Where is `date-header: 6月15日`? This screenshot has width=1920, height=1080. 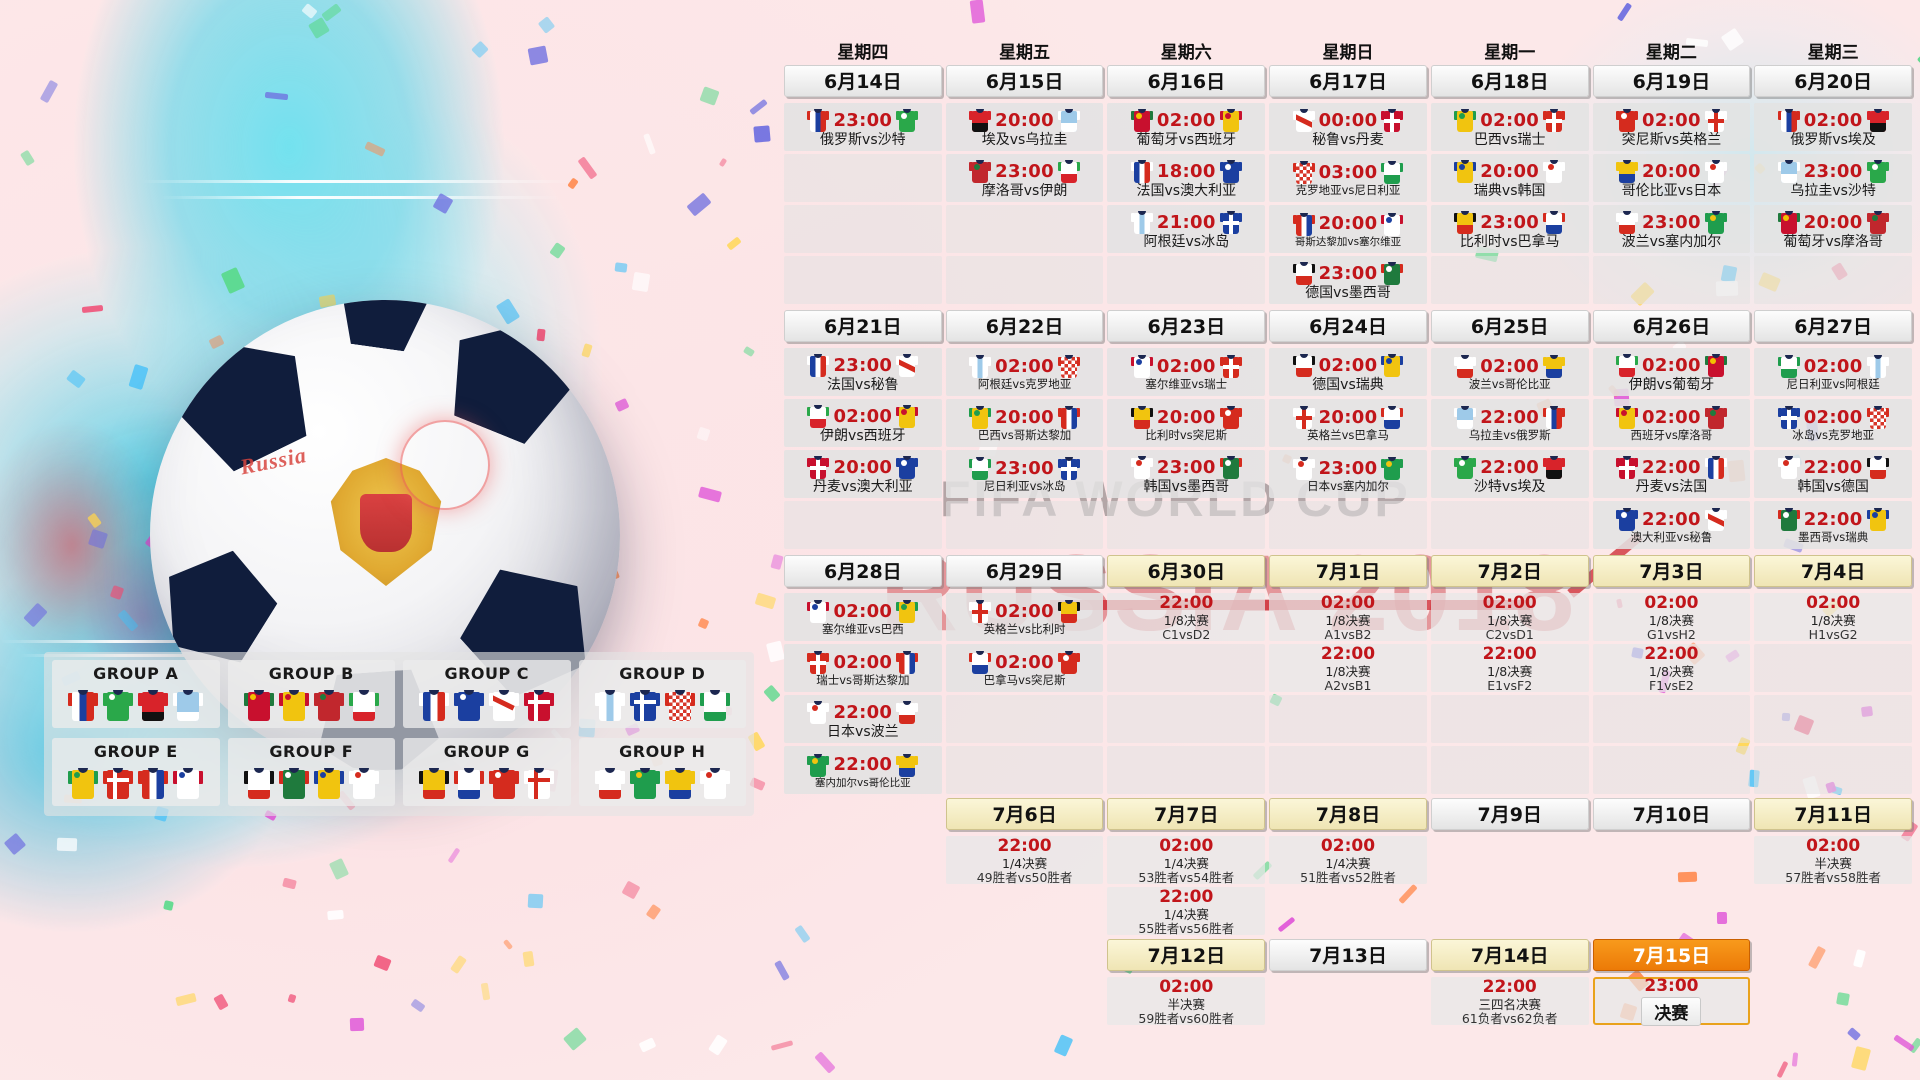
date-header: 6月15日 is located at coordinates (1024, 81).